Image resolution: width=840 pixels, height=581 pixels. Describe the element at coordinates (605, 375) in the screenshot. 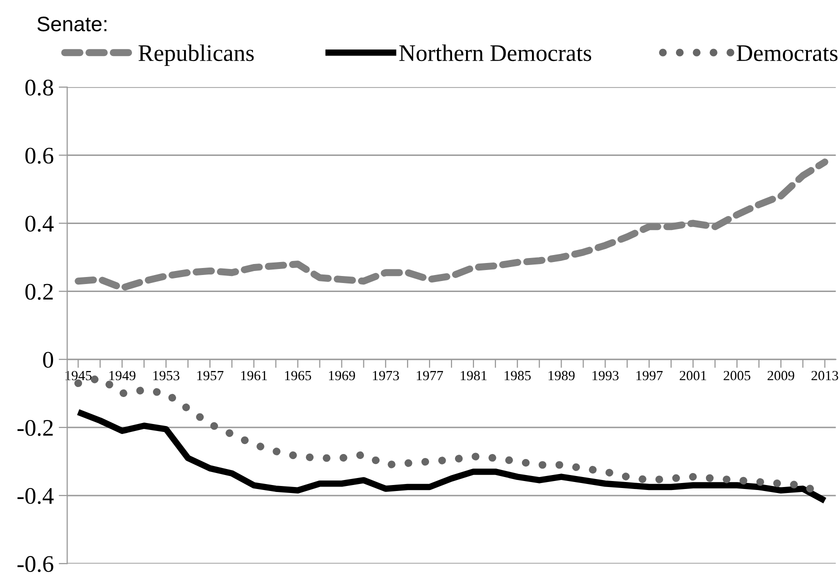

I see `x-tick-label: 1993` at that location.